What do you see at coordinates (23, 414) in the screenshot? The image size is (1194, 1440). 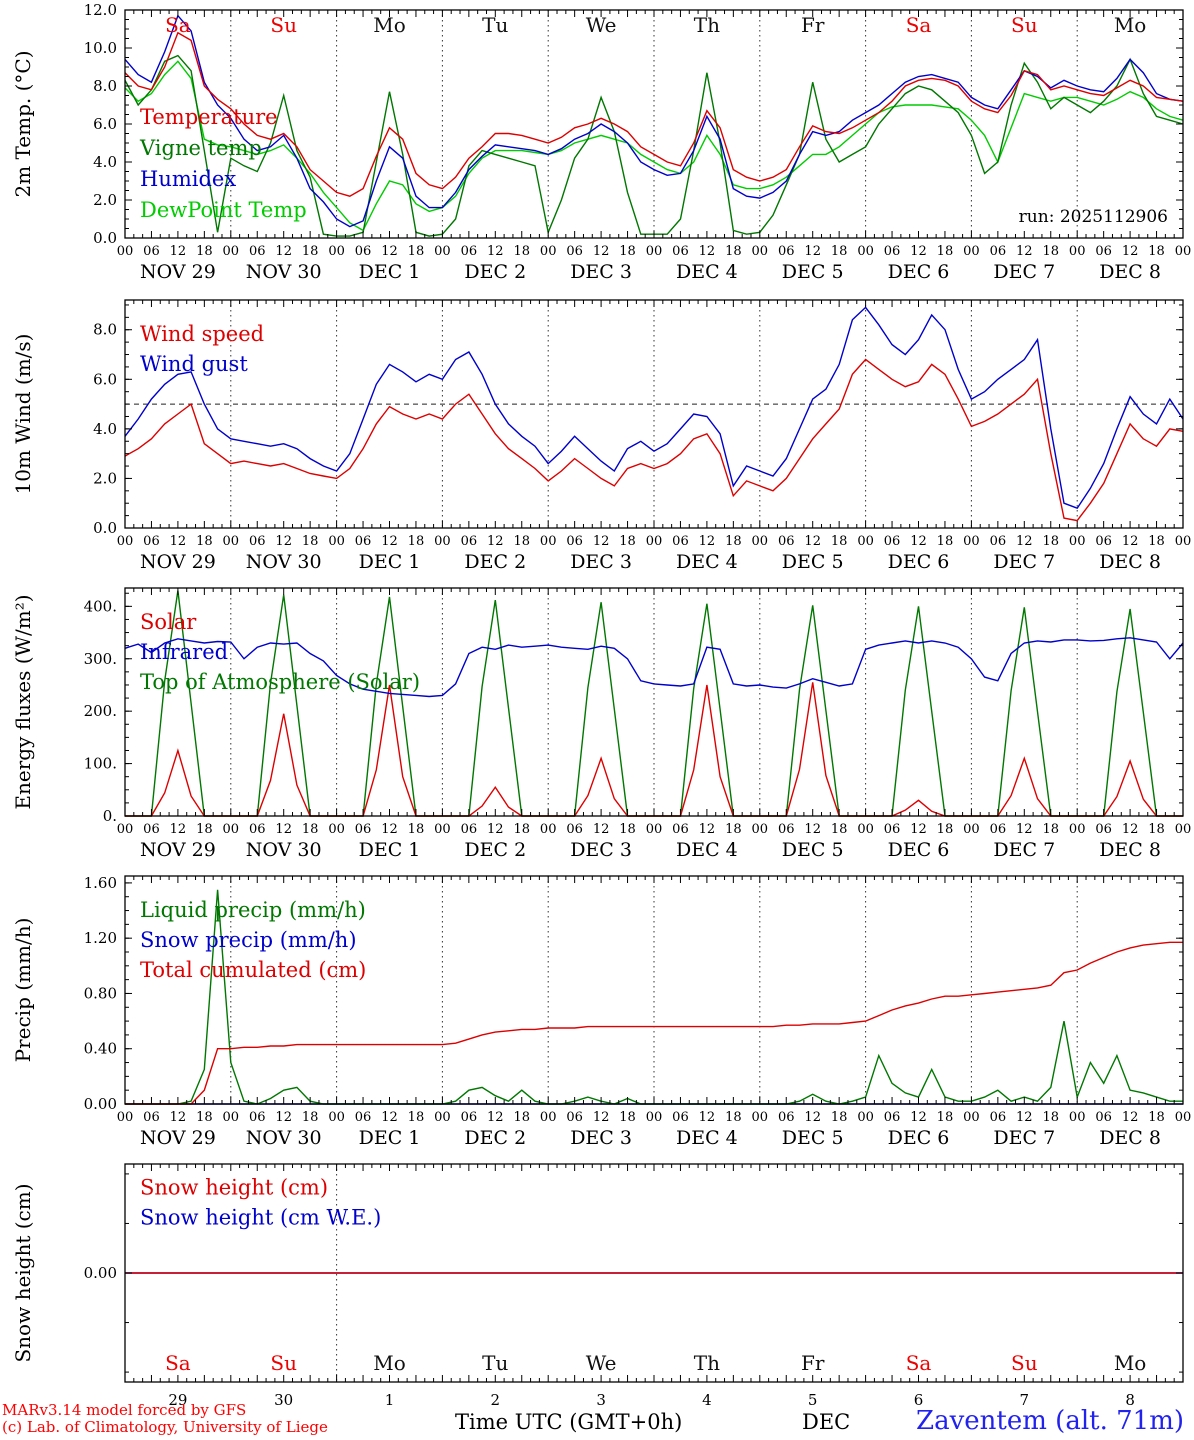 I see `svg-text: 10m Wind (m/s)` at bounding box center [23, 414].